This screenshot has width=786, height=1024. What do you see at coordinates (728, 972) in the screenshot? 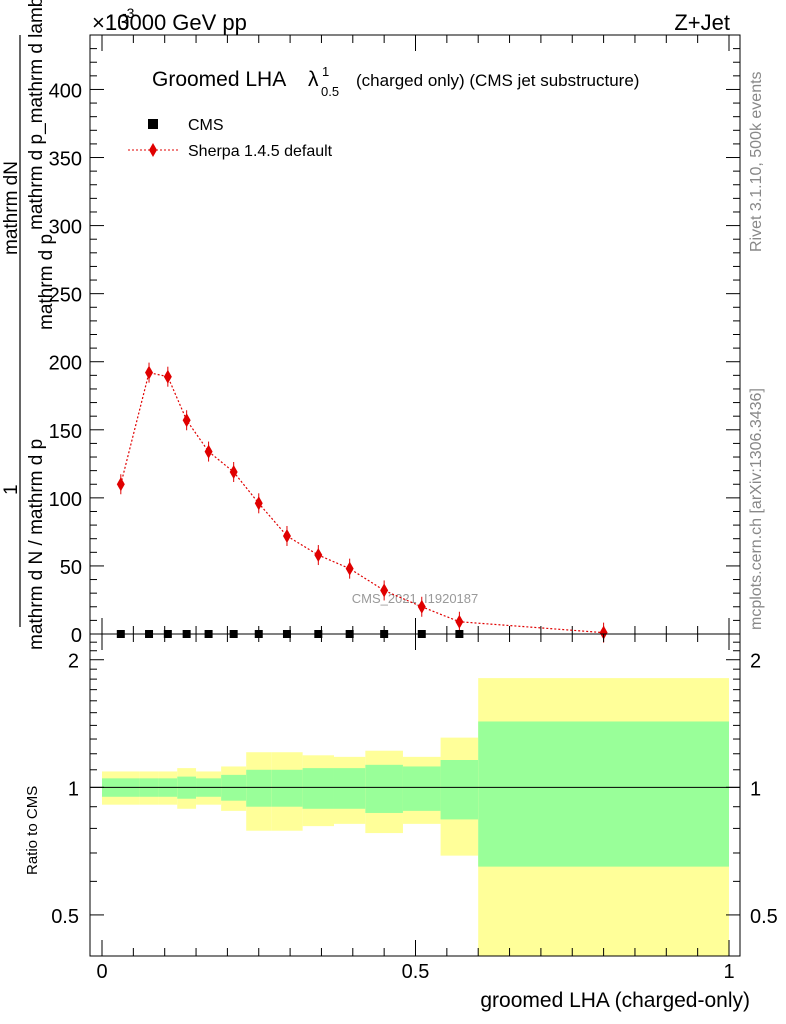
I see `ratio-x-tick-label: 1` at bounding box center [728, 972].